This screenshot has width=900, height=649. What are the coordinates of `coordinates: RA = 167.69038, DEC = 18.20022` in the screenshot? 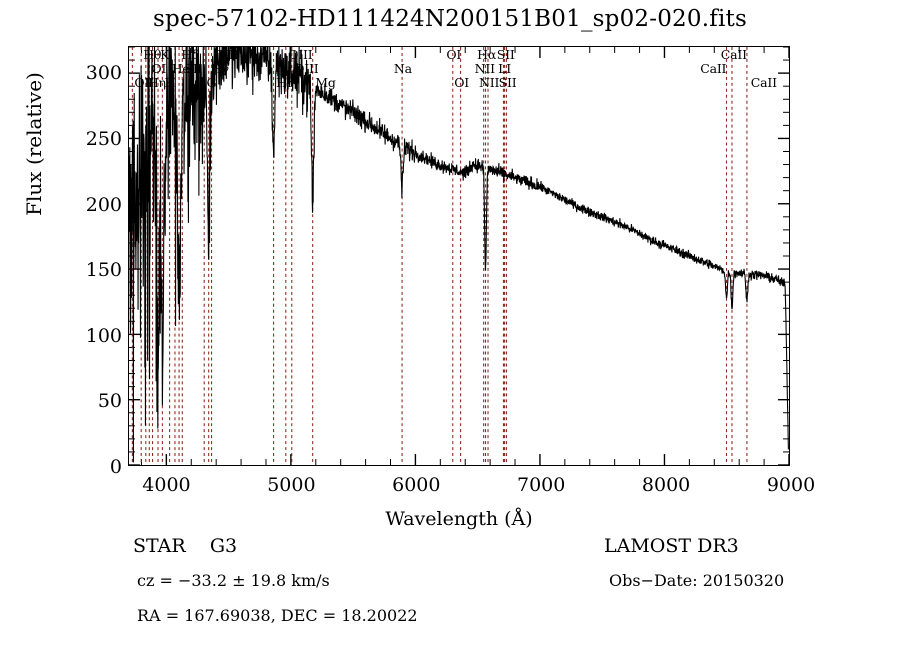 It's located at (277, 615).